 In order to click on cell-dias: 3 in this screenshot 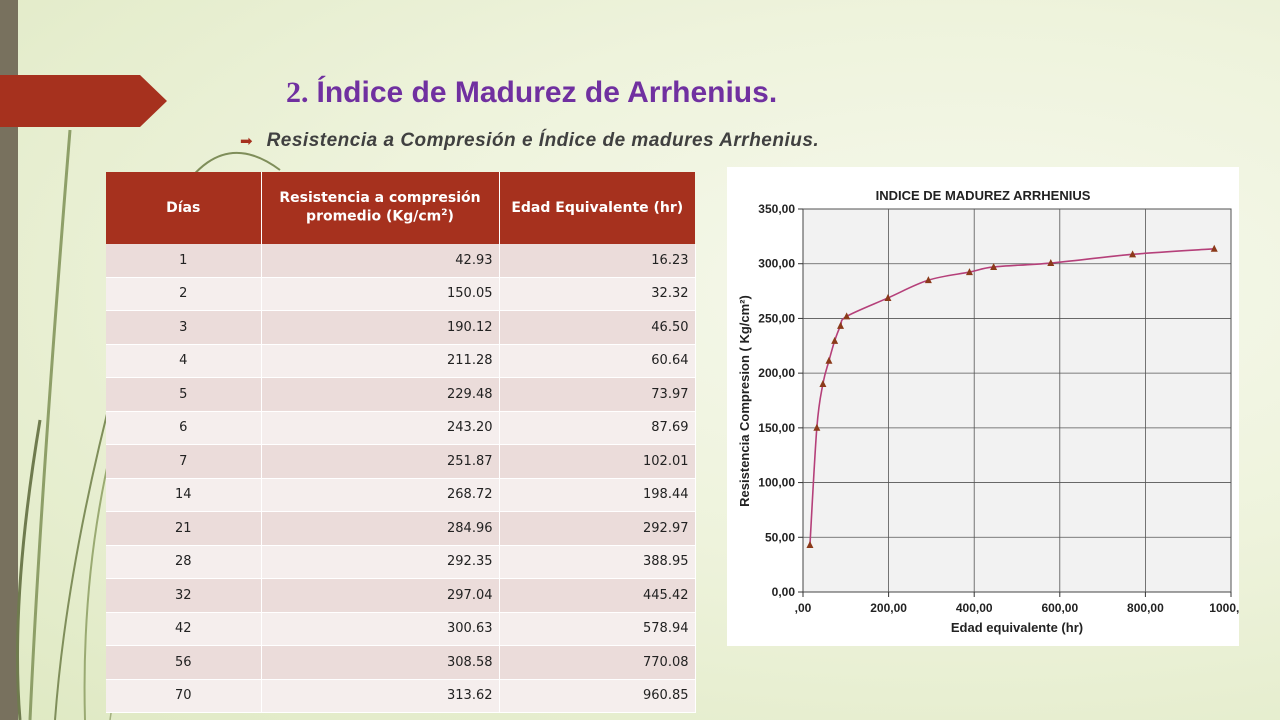, I will do `click(184, 327)`.